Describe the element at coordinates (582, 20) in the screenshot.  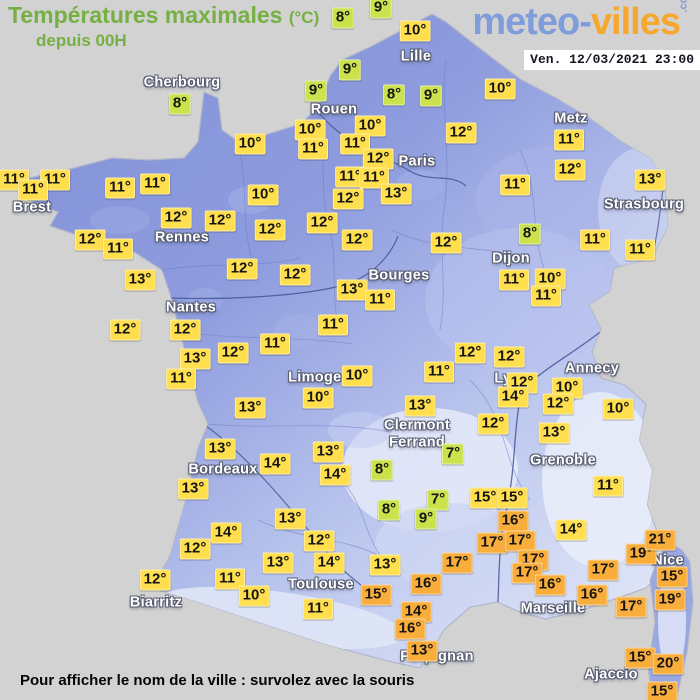
I see `meteo-villes-logo: meteo-villes.com` at that location.